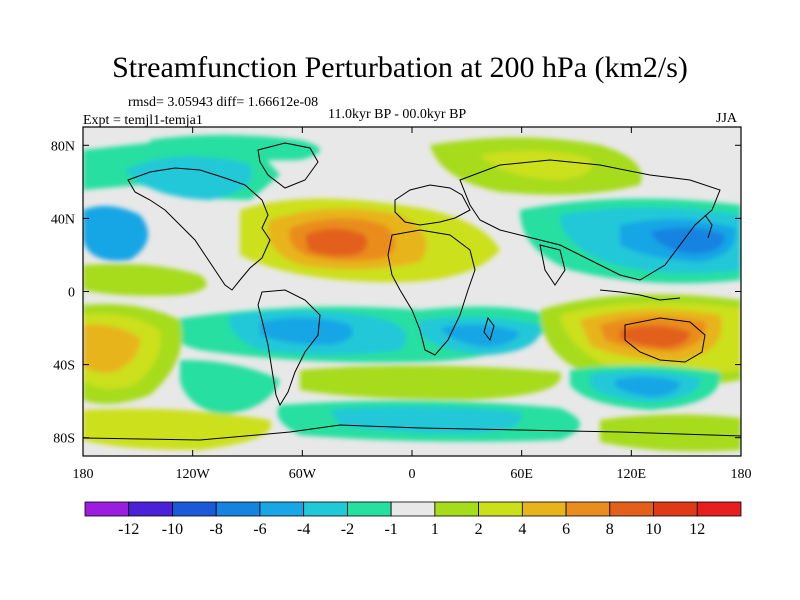 The width and height of the screenshot is (800, 600). What do you see at coordinates (697, 529) in the screenshot?
I see `colorbar-label: 12` at bounding box center [697, 529].